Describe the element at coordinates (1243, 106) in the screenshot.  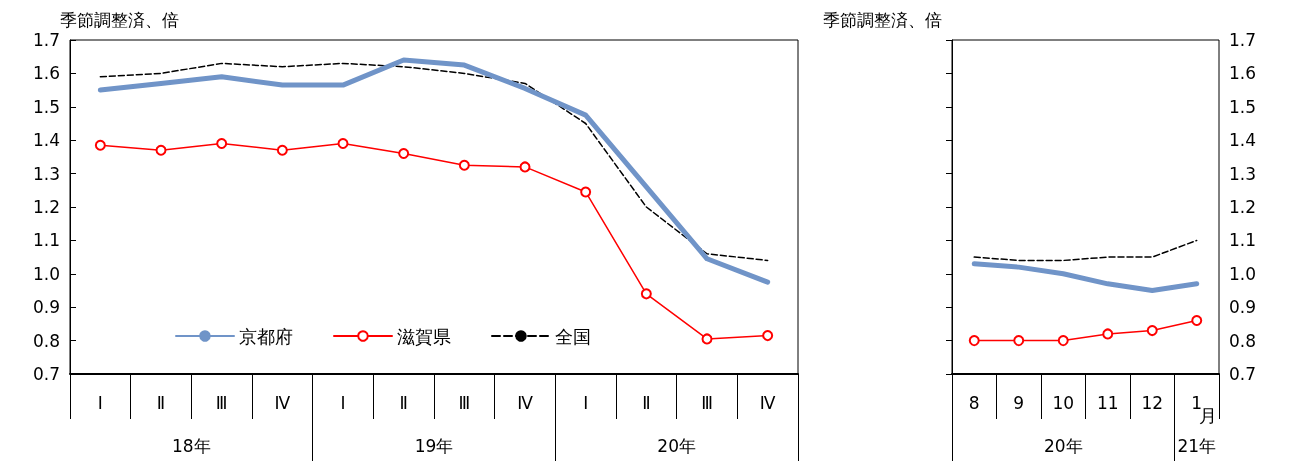
I see `y2-tick-label: 1.5` at that location.